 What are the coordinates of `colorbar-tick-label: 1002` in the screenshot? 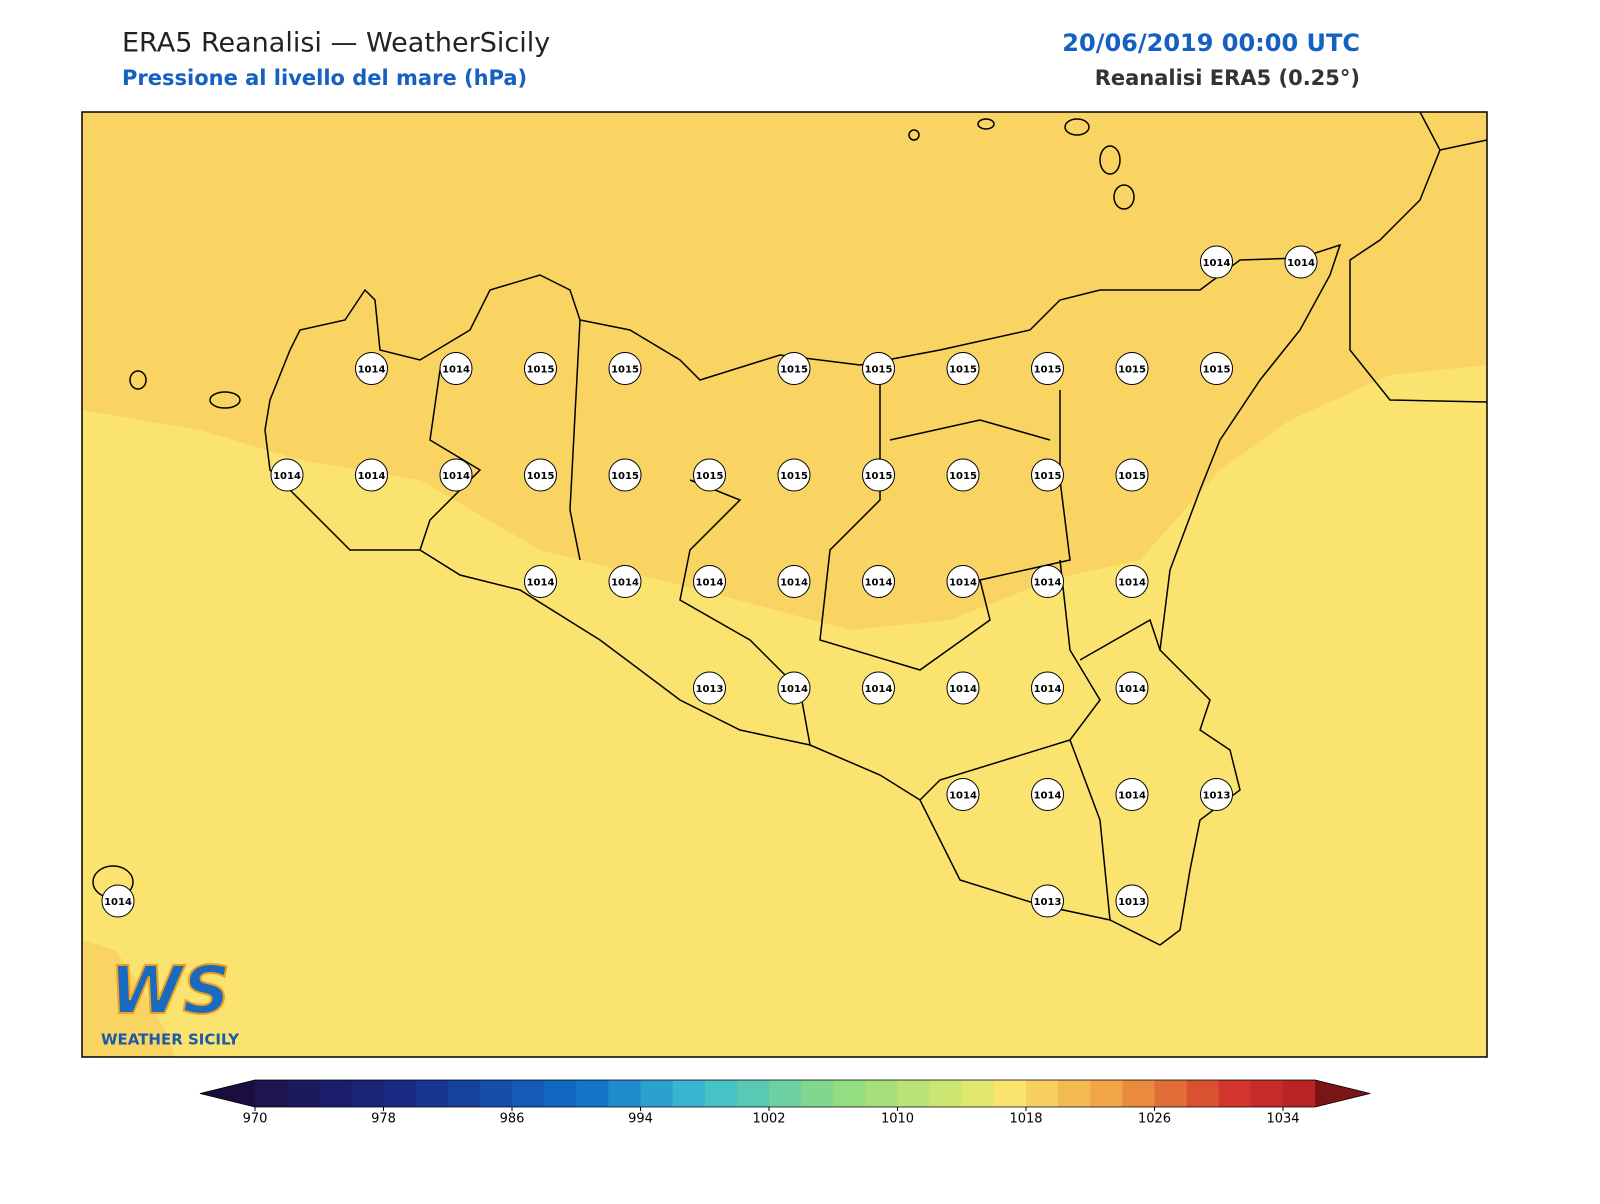 It's located at (768, 1119).